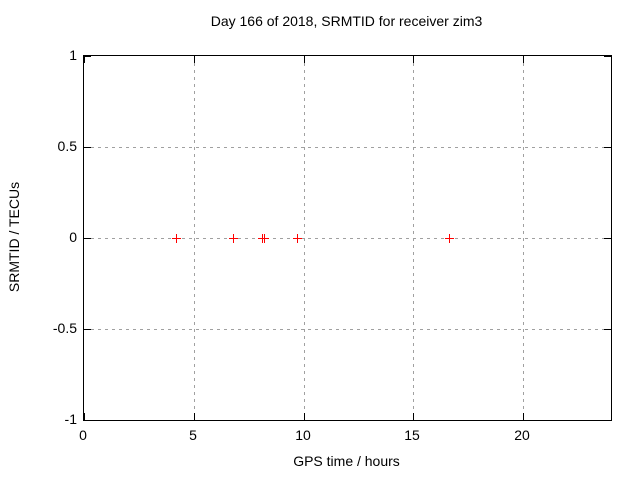 The height and width of the screenshot is (480, 640). Describe the element at coordinates (83, 435) in the screenshot. I see `x-tick-label: 0` at that location.